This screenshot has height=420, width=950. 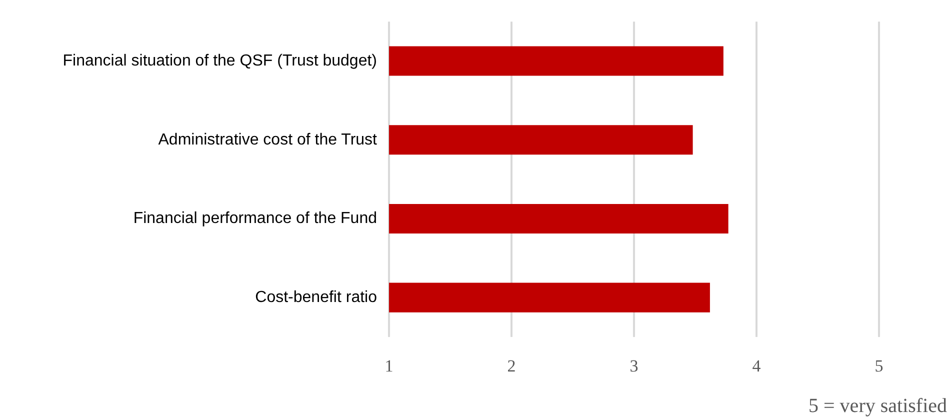 I want to click on x-tick-label: 4, so click(x=757, y=366).